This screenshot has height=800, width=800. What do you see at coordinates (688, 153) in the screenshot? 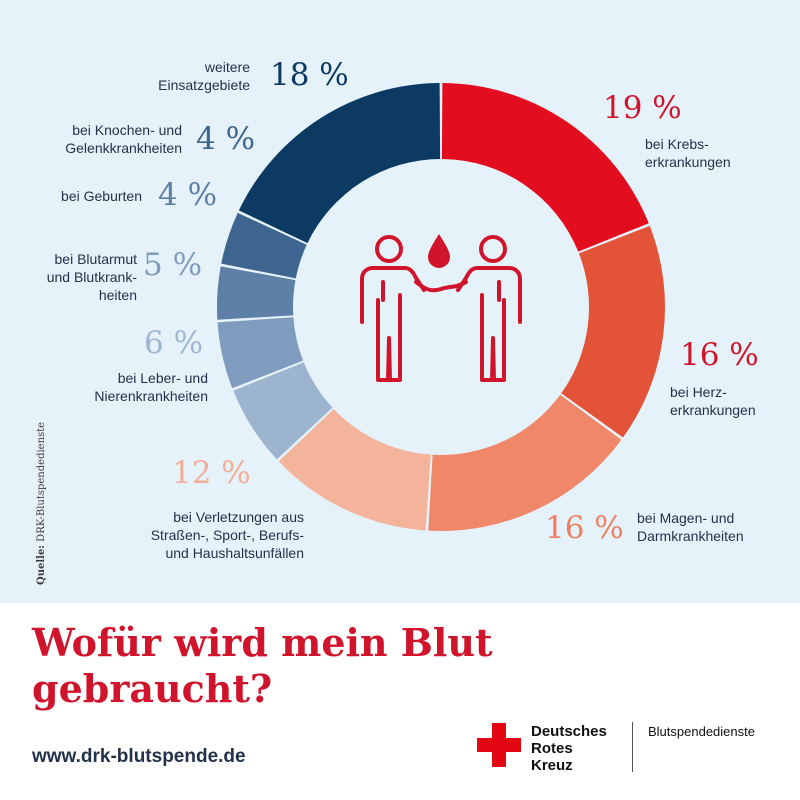
I see `slice-label-krebs: bei Krebs- erkrankungen` at bounding box center [688, 153].